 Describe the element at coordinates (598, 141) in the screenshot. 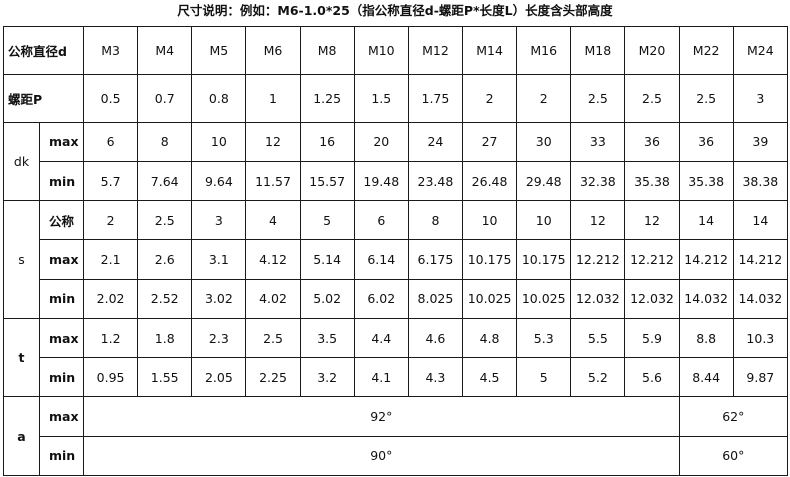

I see `dk-max-cell: 33` at that location.